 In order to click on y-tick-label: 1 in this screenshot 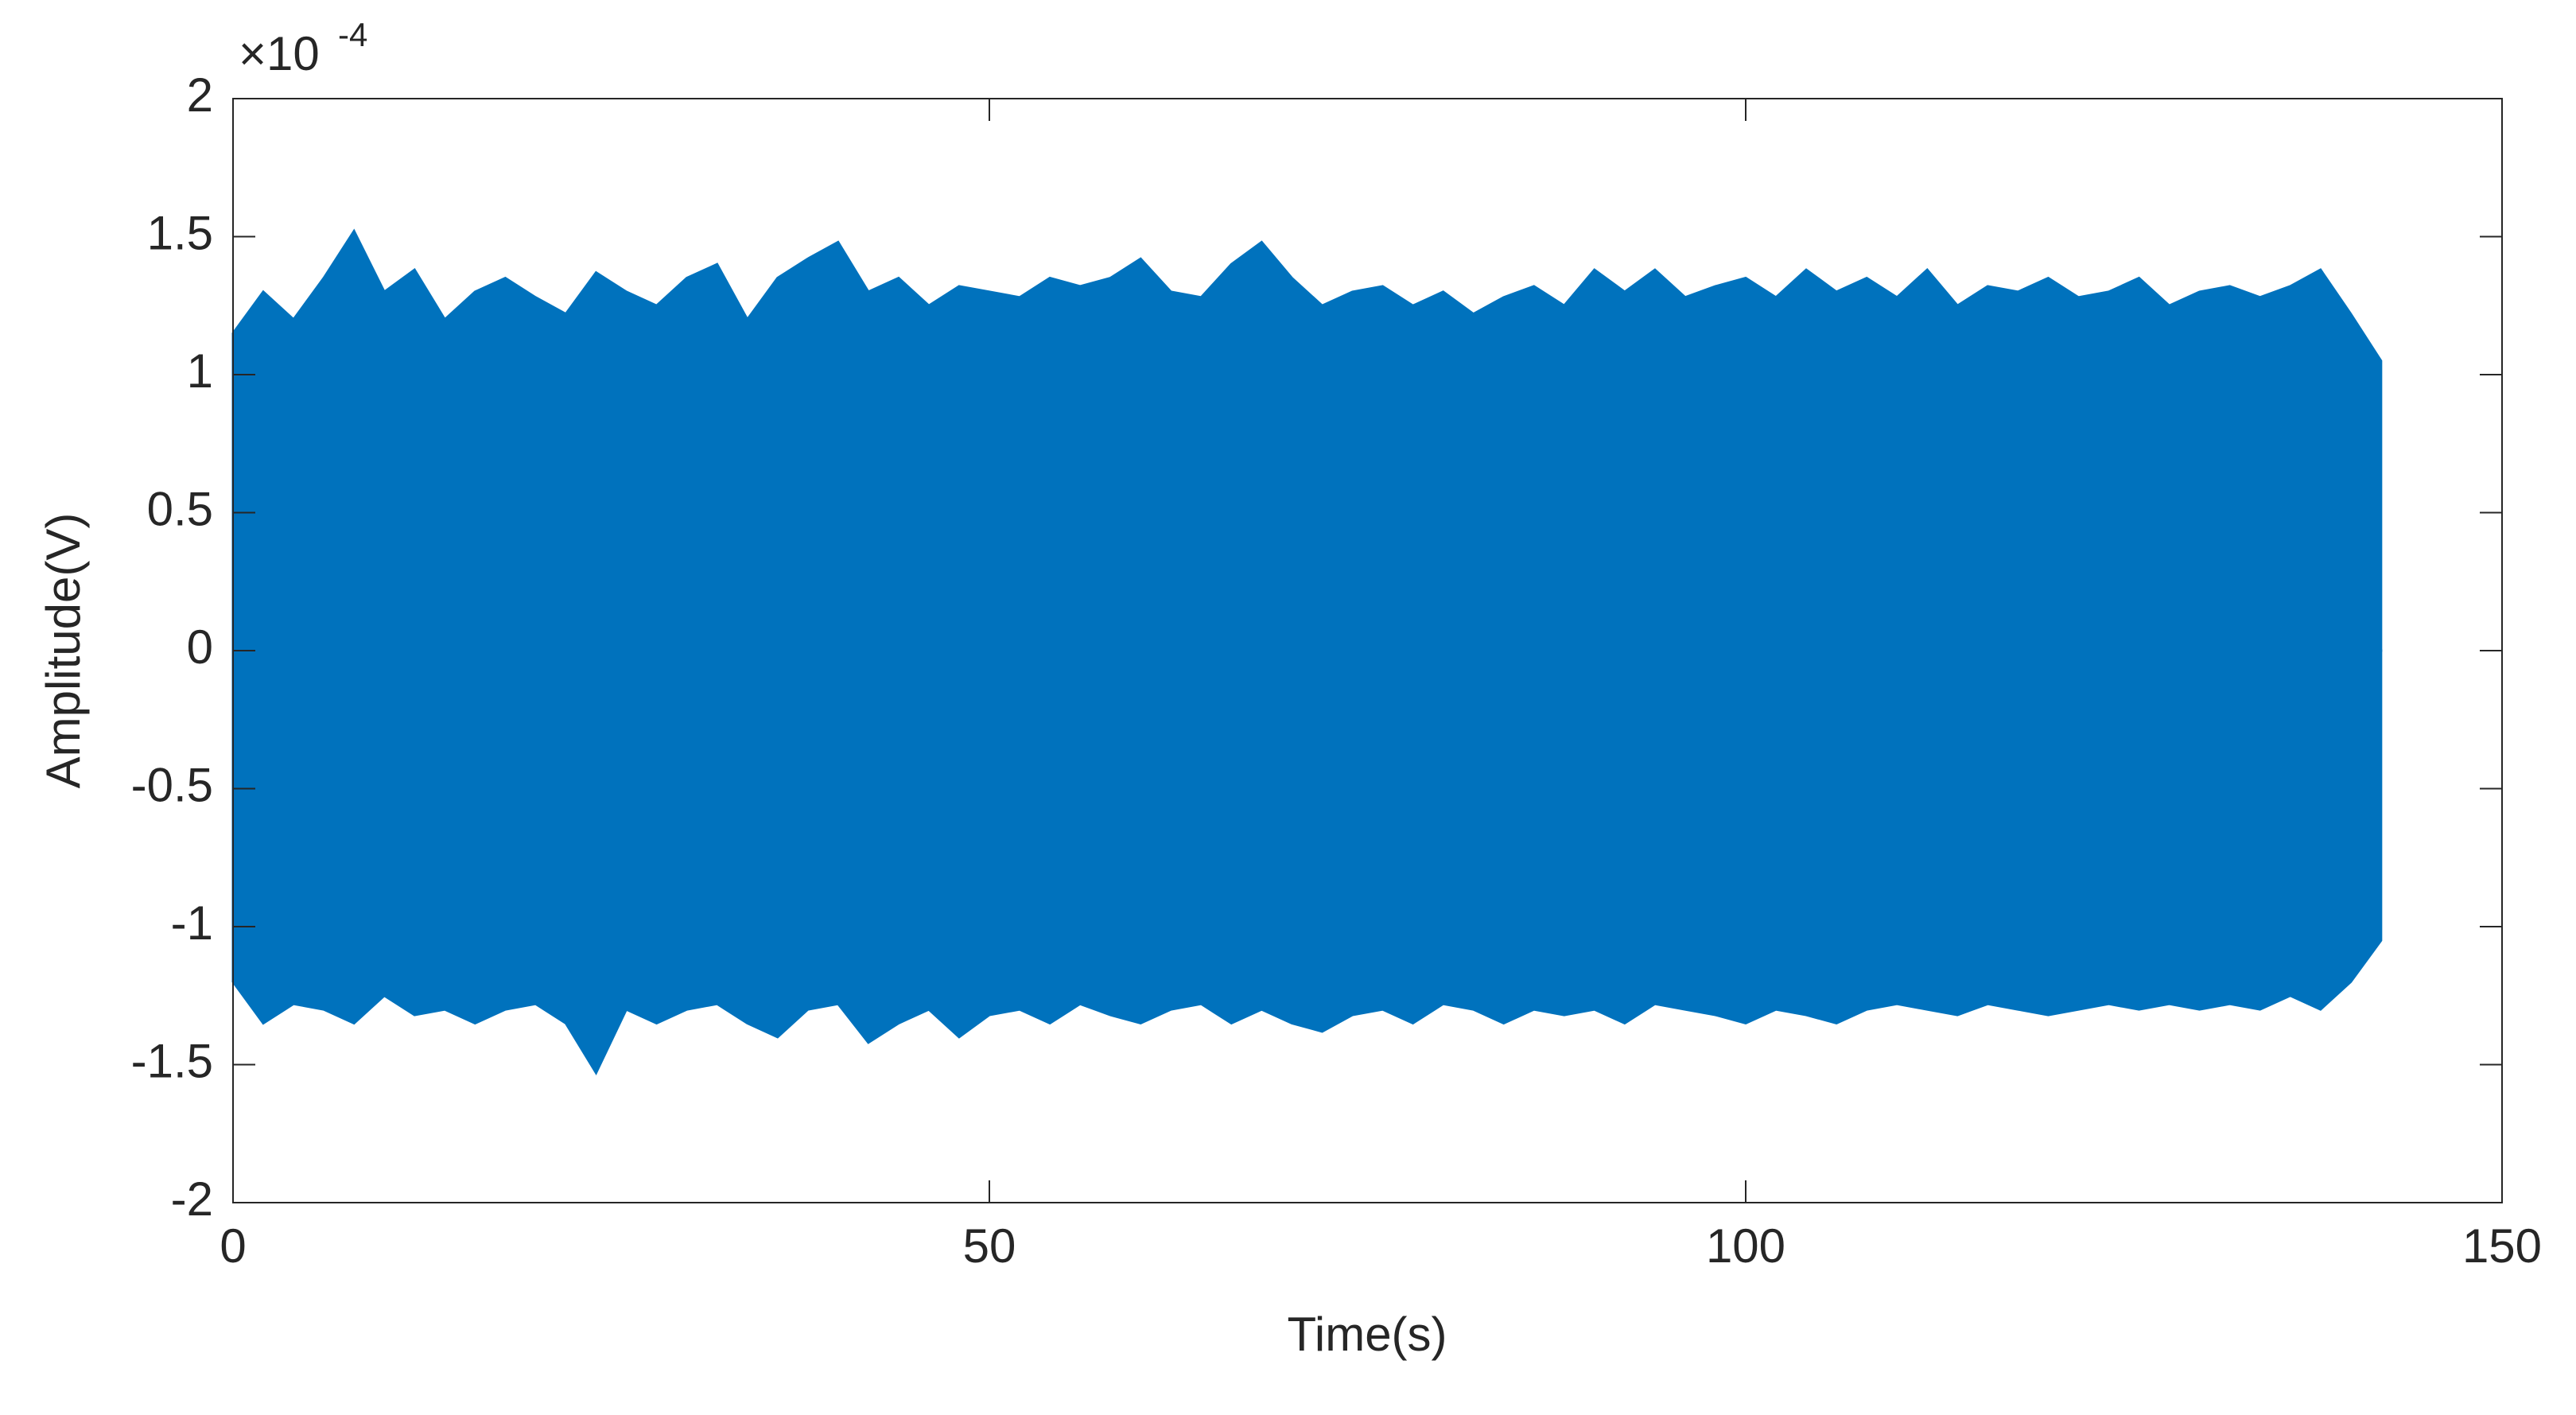, I will do `click(200, 371)`.